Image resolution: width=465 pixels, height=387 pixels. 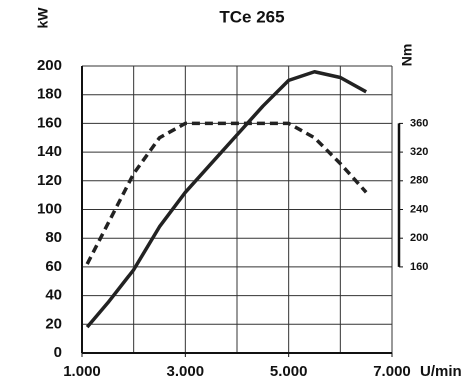 What do you see at coordinates (53, 237) in the screenshot?
I see `y-tick-label: 80` at bounding box center [53, 237].